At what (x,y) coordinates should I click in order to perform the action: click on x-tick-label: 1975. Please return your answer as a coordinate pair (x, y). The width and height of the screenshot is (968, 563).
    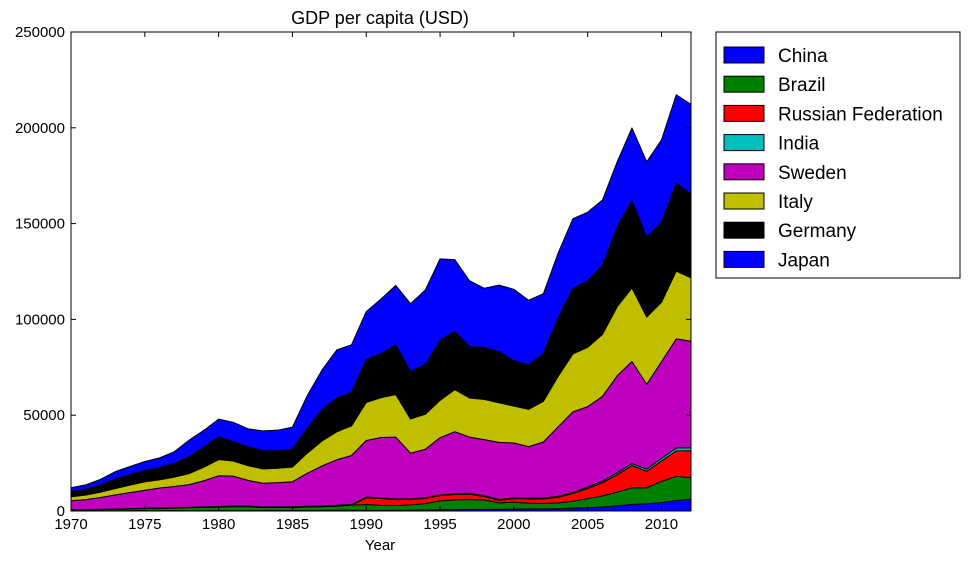
    Looking at the image, I should click on (144, 524).